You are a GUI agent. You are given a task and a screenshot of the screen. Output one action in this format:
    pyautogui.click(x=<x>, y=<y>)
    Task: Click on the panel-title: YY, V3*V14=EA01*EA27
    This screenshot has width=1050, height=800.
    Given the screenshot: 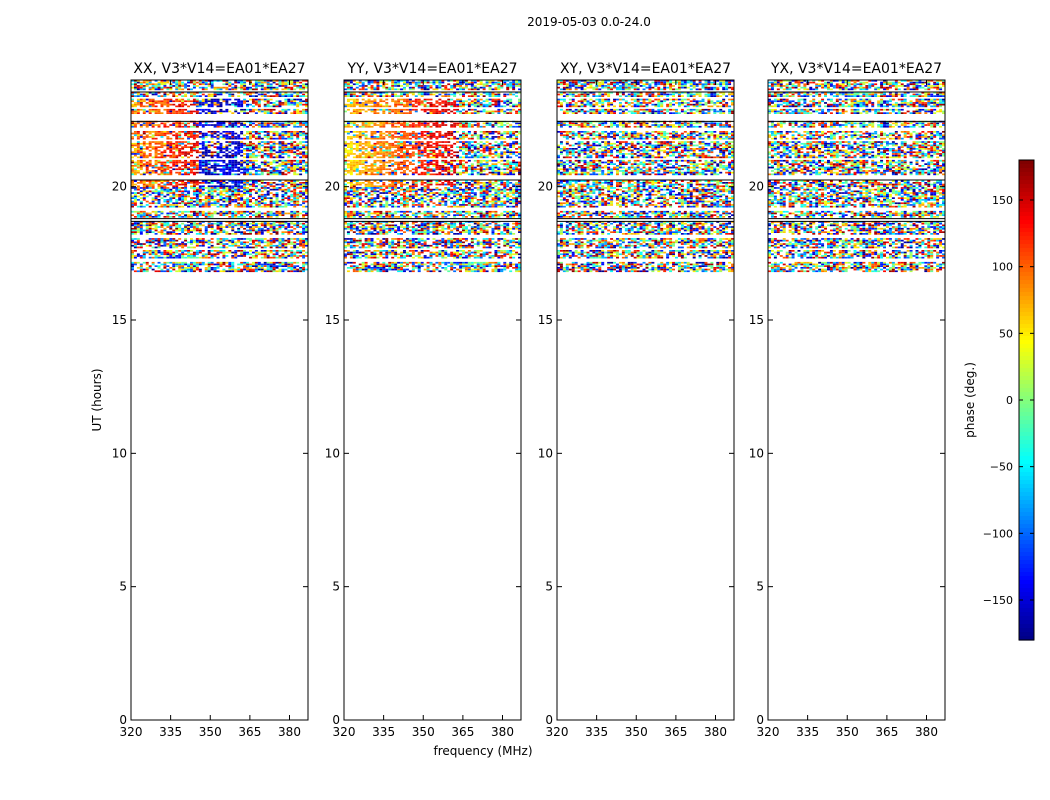 What is the action you would take?
    pyautogui.click(x=431, y=69)
    